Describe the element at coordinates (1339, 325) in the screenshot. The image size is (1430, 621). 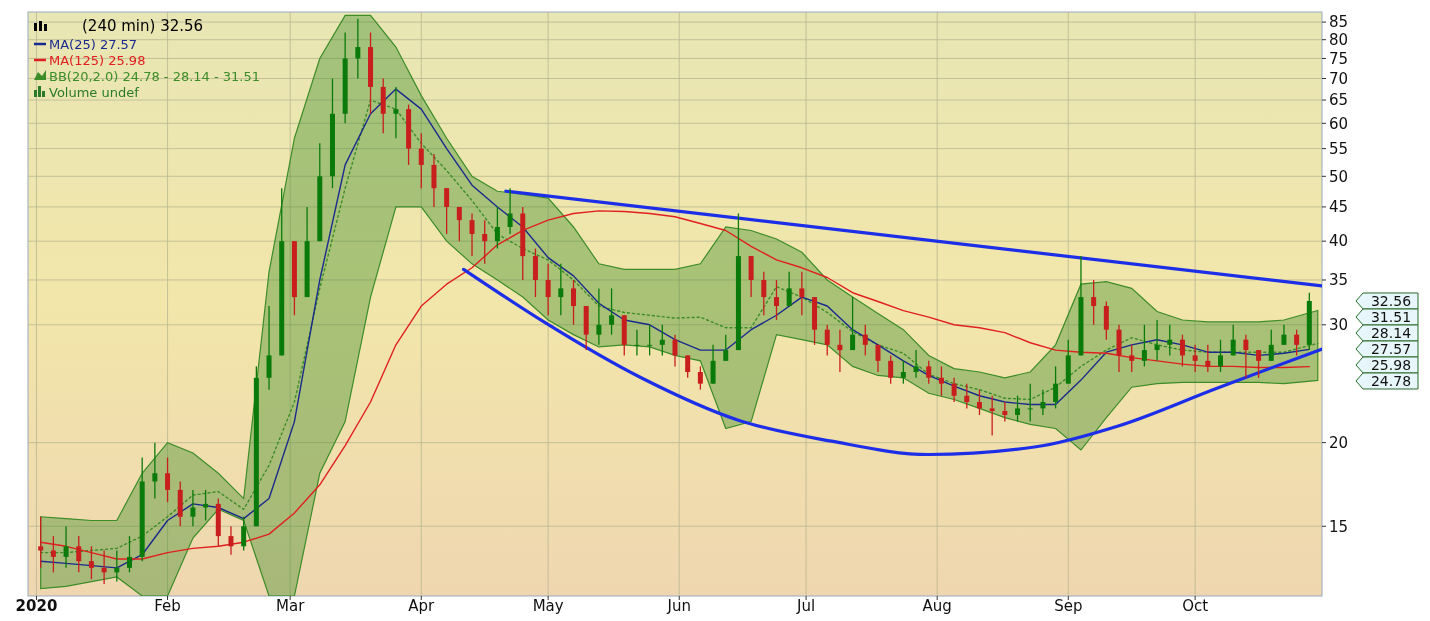
I see `y-tick-label: 30` at that location.